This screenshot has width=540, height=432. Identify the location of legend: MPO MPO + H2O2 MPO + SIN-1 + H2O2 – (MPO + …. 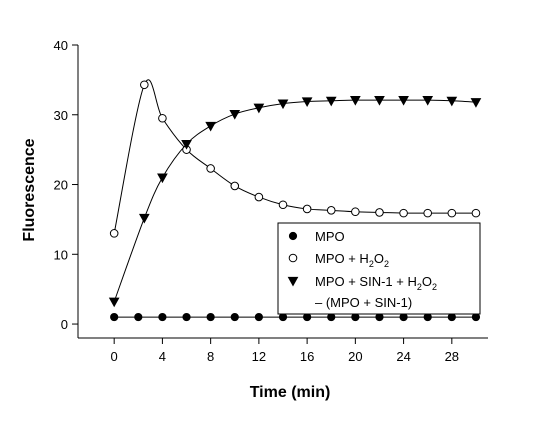
(379, 268).